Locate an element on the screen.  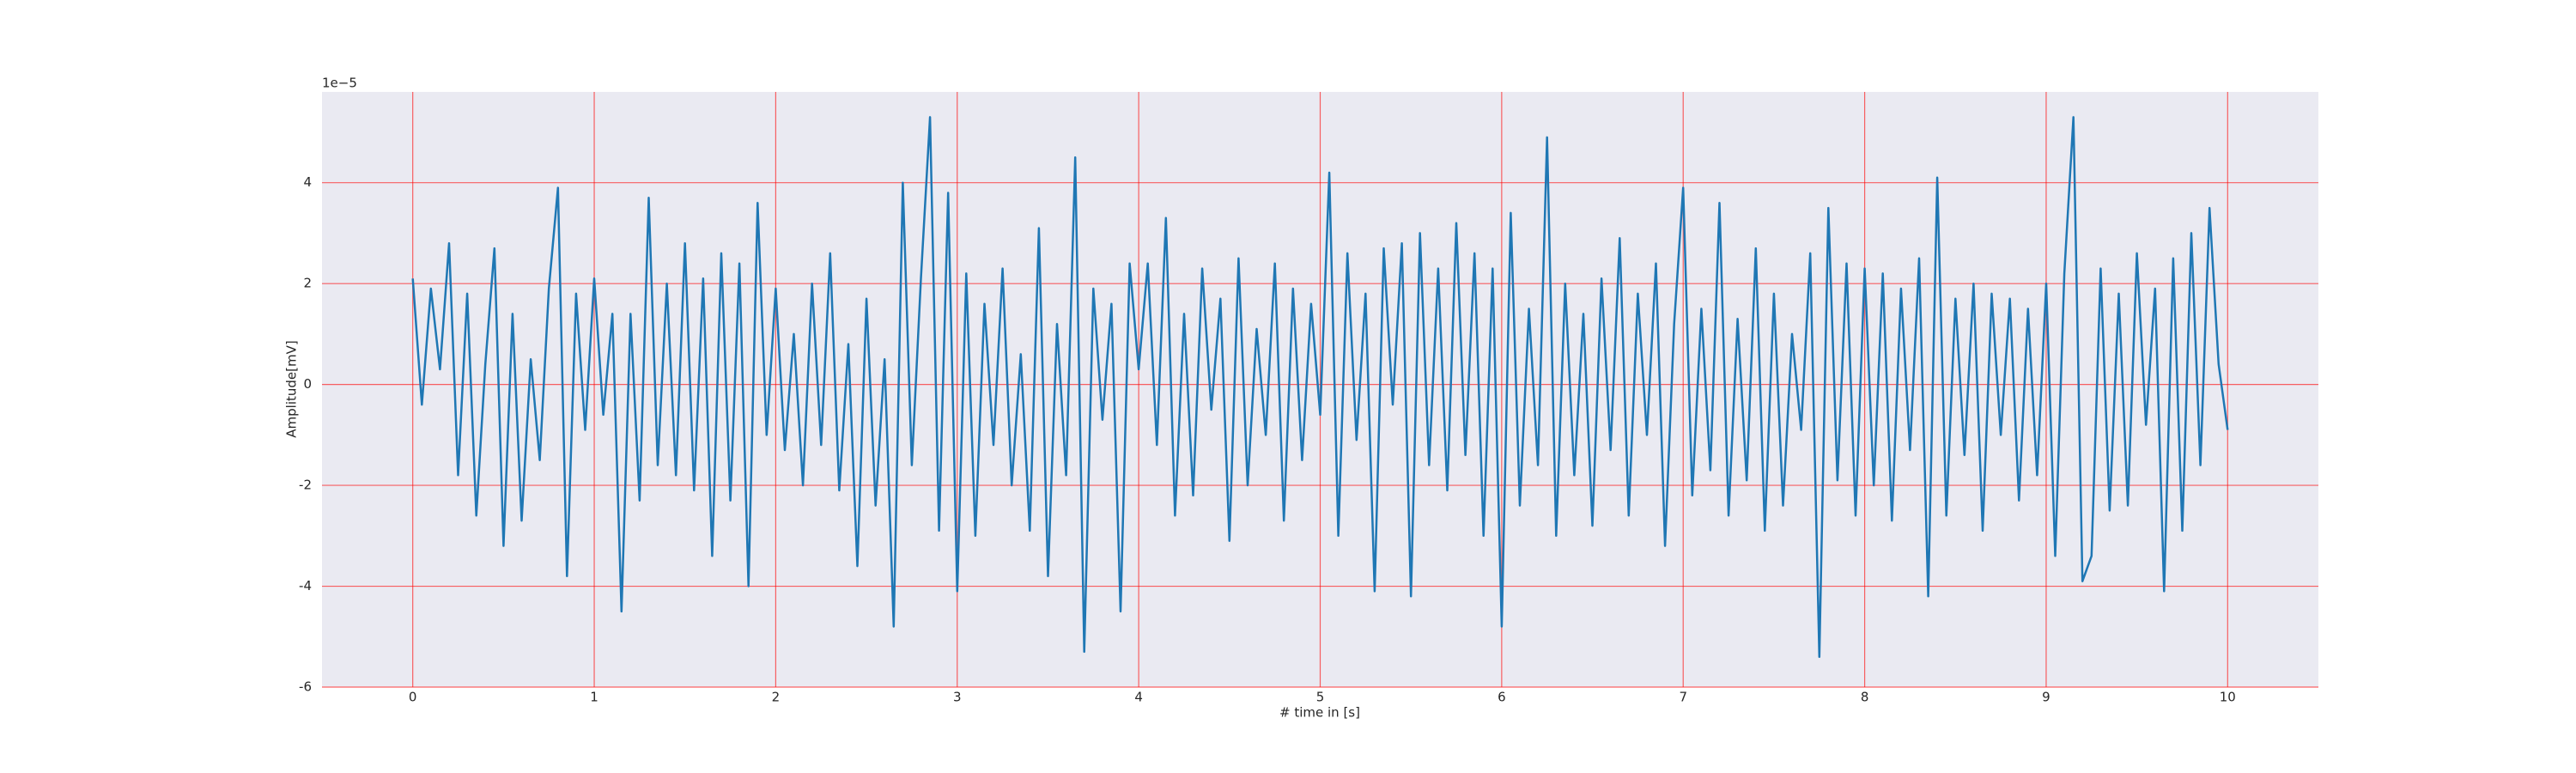
y-tick-label: -6 is located at coordinates (305, 687).